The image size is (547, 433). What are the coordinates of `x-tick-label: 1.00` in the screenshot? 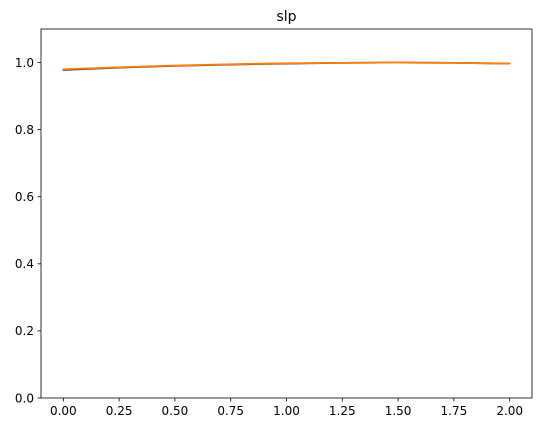 It's located at (286, 411).